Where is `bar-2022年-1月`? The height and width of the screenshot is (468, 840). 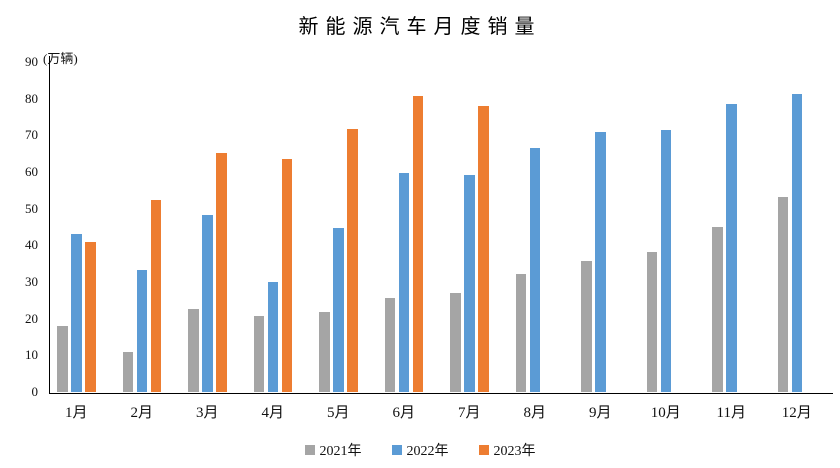 bar-2022年-1月 is located at coordinates (76, 312).